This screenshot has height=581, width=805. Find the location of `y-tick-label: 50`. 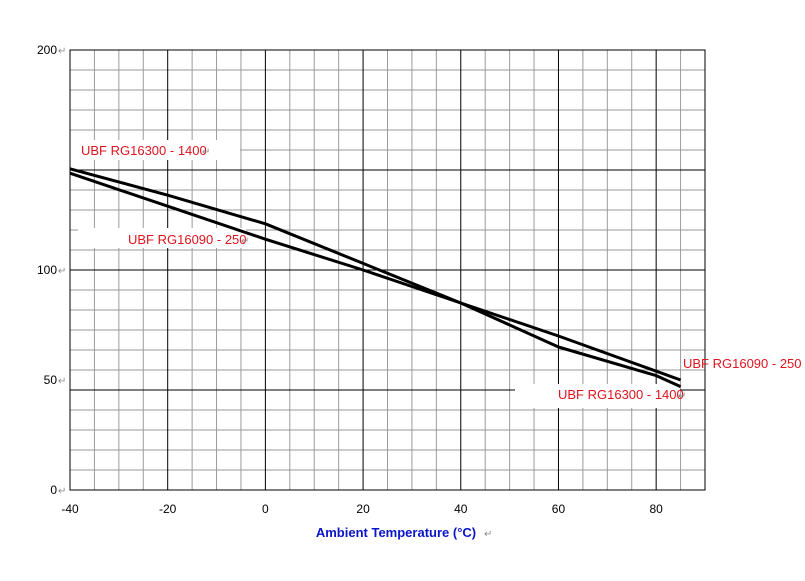

y-tick-label: 50 is located at coordinates (51, 380).